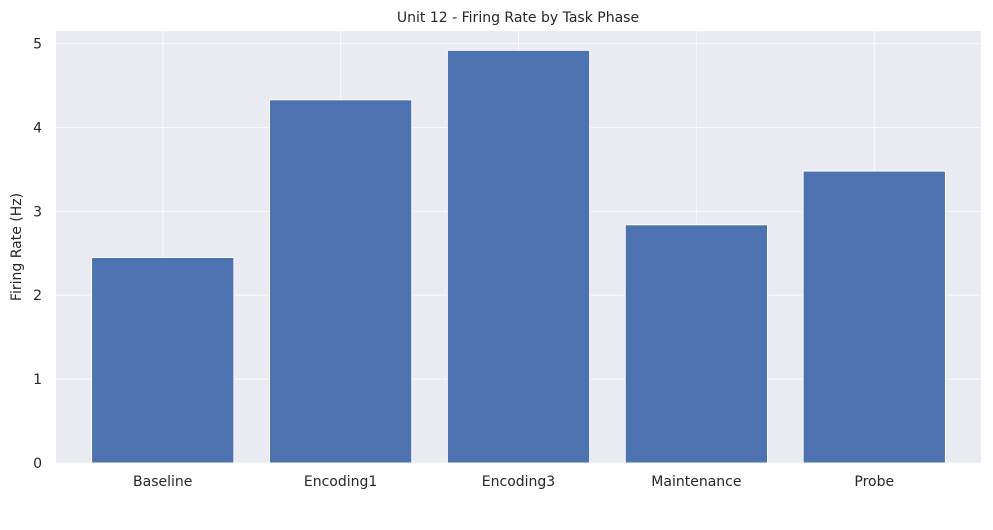 The width and height of the screenshot is (993, 530). What do you see at coordinates (518, 482) in the screenshot?
I see `x-tick-label: Encoding3` at bounding box center [518, 482].